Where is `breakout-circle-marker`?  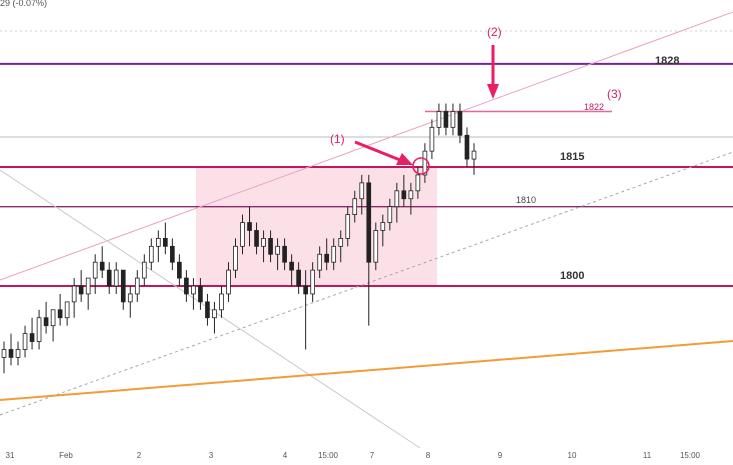
breakout-circle-marker is located at coordinates (421, 166).